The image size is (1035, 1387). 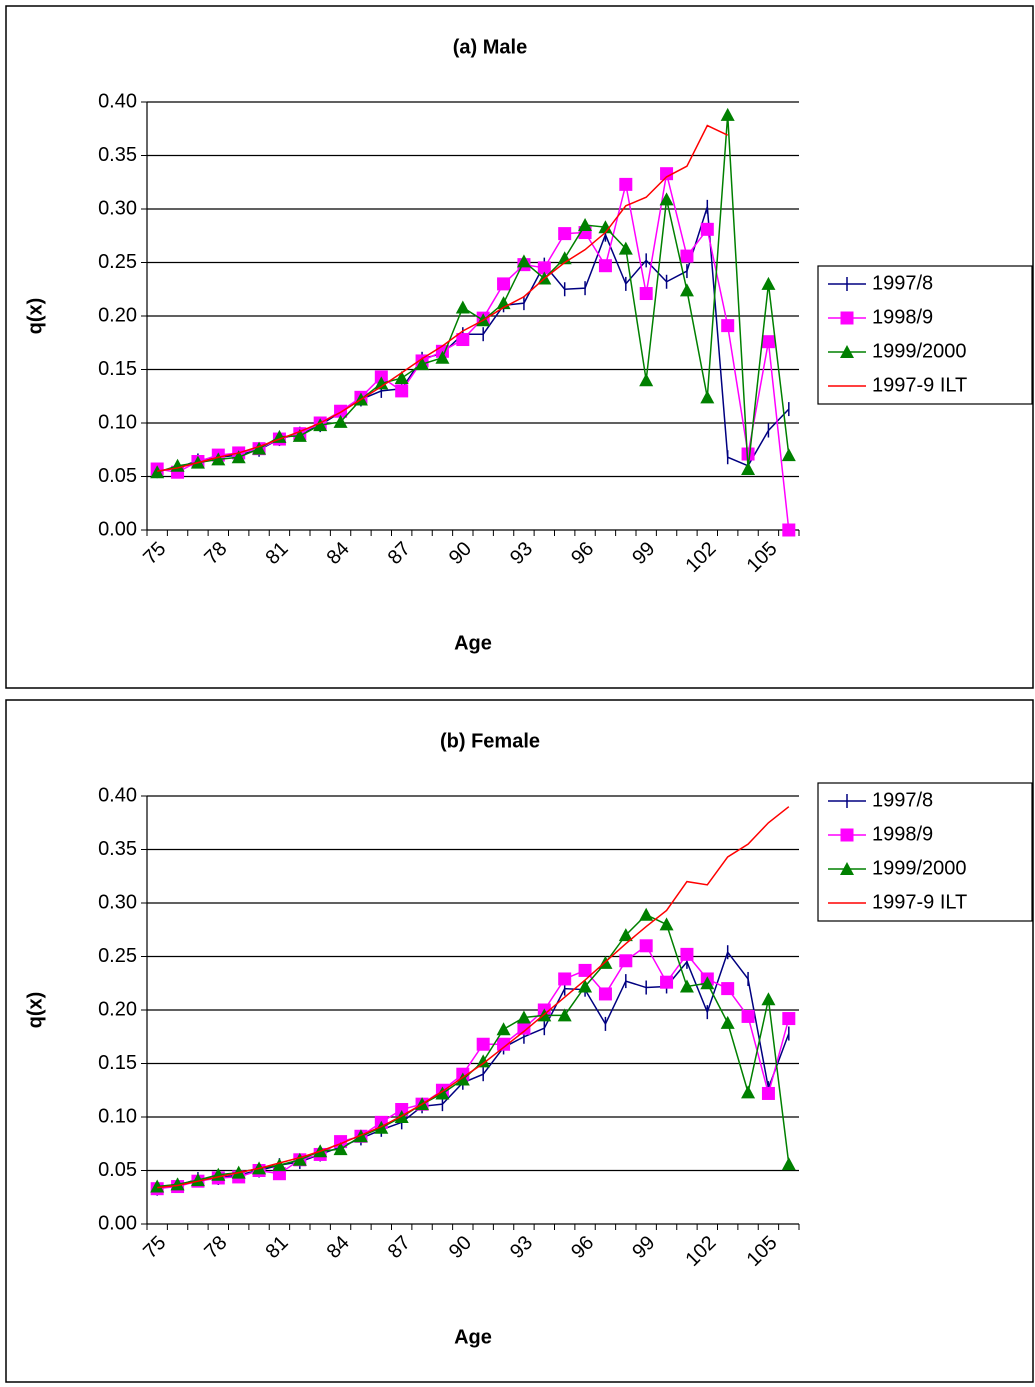 What do you see at coordinates (919, 385) in the screenshot?
I see `legend-label: 1997-9 ILT` at bounding box center [919, 385].